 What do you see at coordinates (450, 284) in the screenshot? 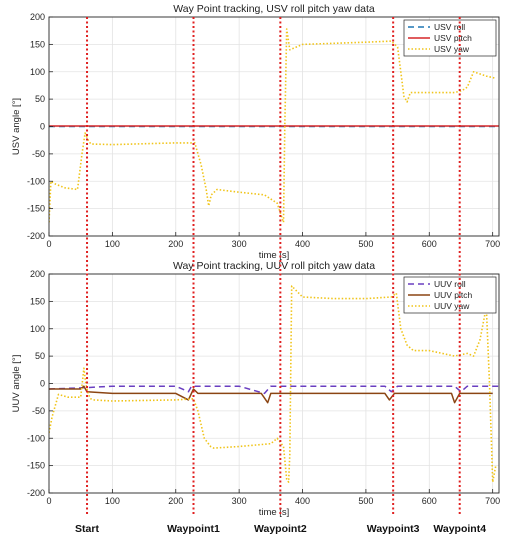
I see `legend-entry-label: UUV roll` at bounding box center [450, 284].